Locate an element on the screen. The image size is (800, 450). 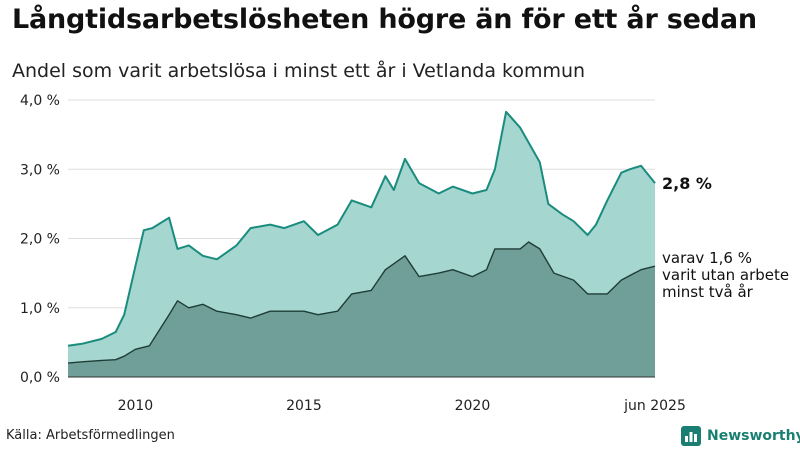
end-label-long: varav 1,6 % varit utan arbete minst två år is located at coordinates (725, 275).